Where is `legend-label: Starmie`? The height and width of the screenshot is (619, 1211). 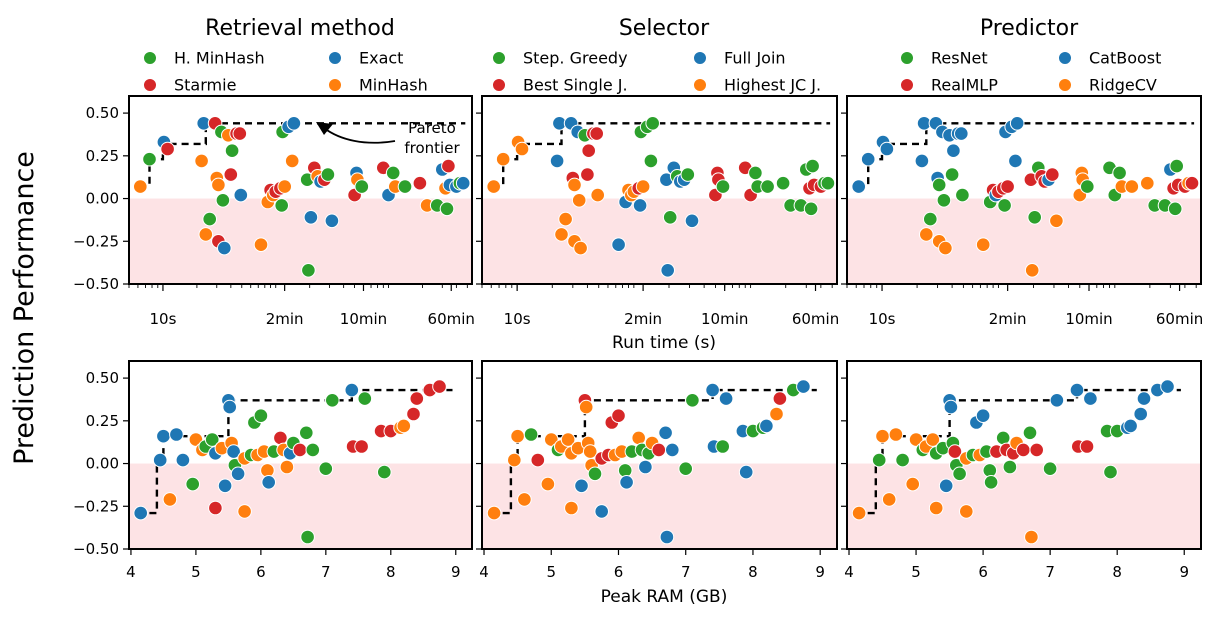 legend-label: Starmie is located at coordinates (205, 85).